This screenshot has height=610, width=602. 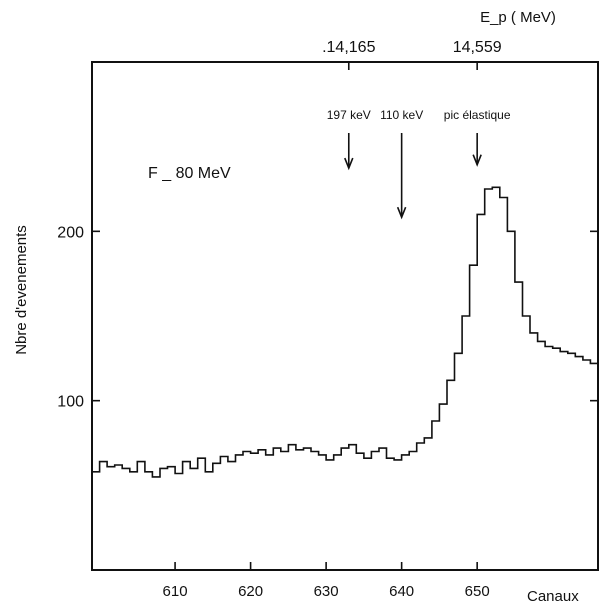 What do you see at coordinates (250, 591) in the screenshot?
I see `x-tick-label: 620` at bounding box center [250, 591].